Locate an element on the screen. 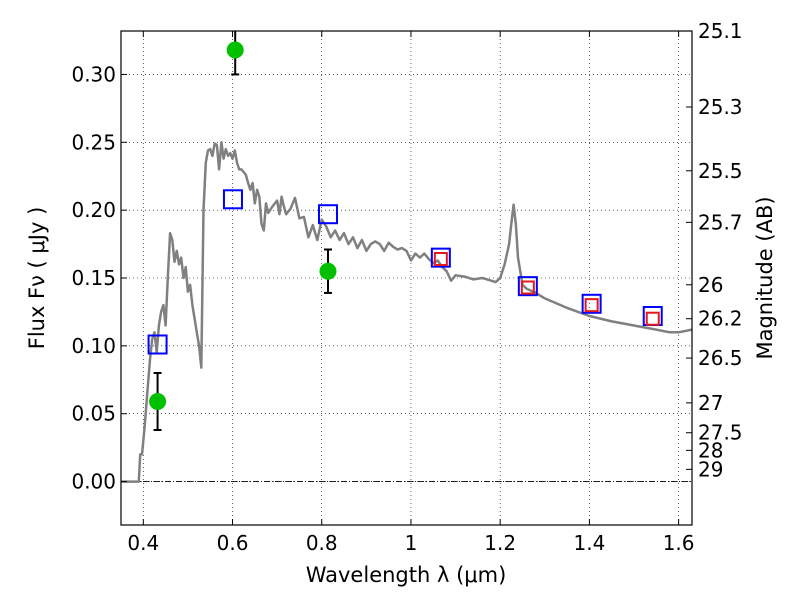 The image size is (800, 600). y2-tick-label: 25.3 is located at coordinates (720, 107).